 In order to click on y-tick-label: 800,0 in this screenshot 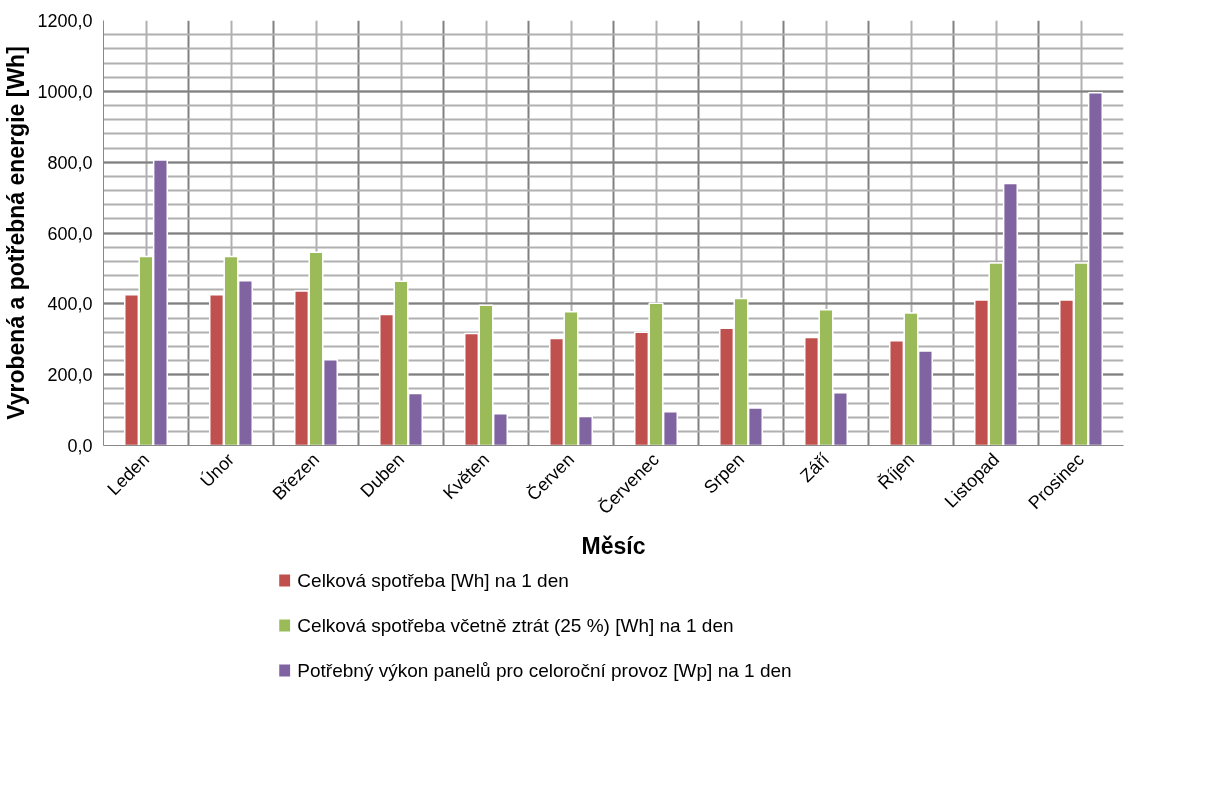, I will do `click(70, 162)`.